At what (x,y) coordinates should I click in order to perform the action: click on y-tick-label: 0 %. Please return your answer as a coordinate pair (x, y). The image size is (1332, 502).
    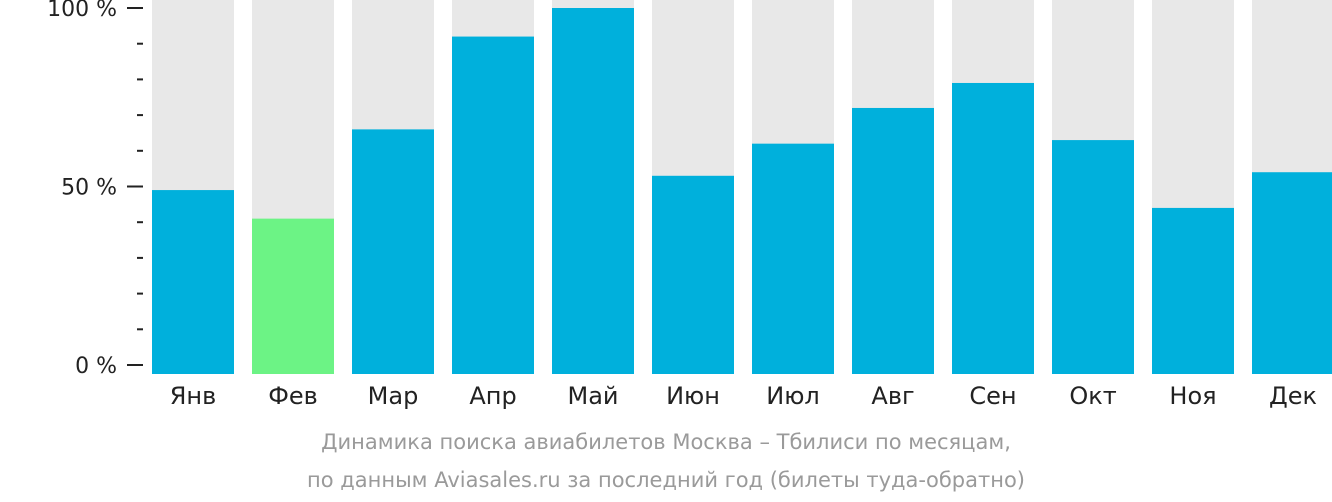
    Looking at the image, I should click on (96, 366).